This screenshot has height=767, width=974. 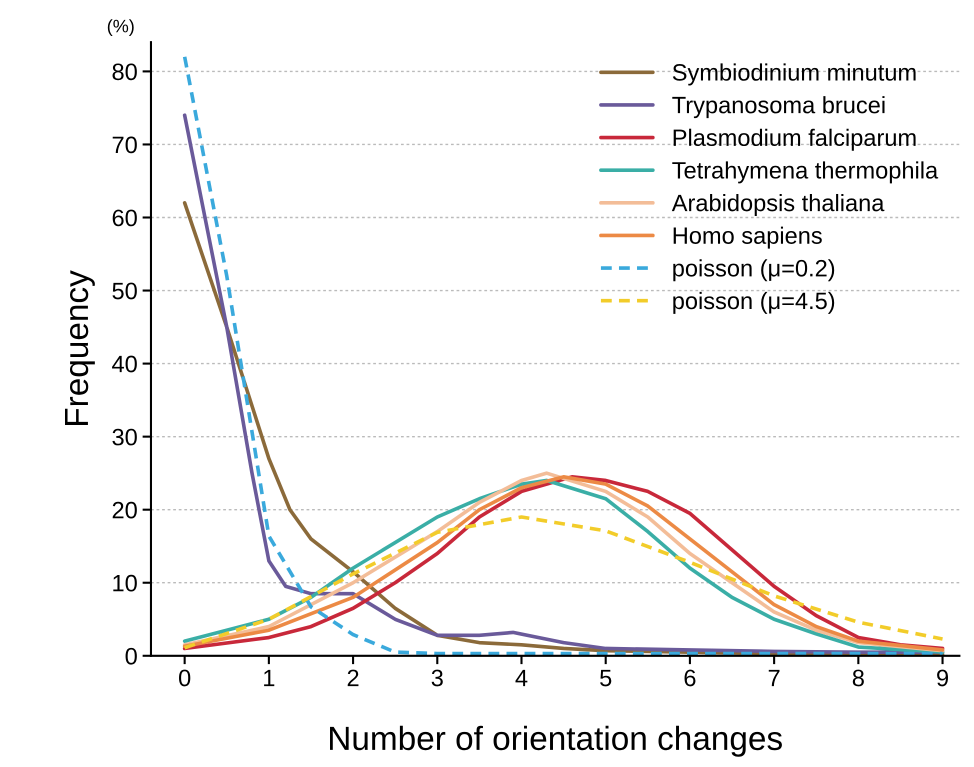 What do you see at coordinates (521, 678) in the screenshot?
I see `x-tick-label: 4` at bounding box center [521, 678].